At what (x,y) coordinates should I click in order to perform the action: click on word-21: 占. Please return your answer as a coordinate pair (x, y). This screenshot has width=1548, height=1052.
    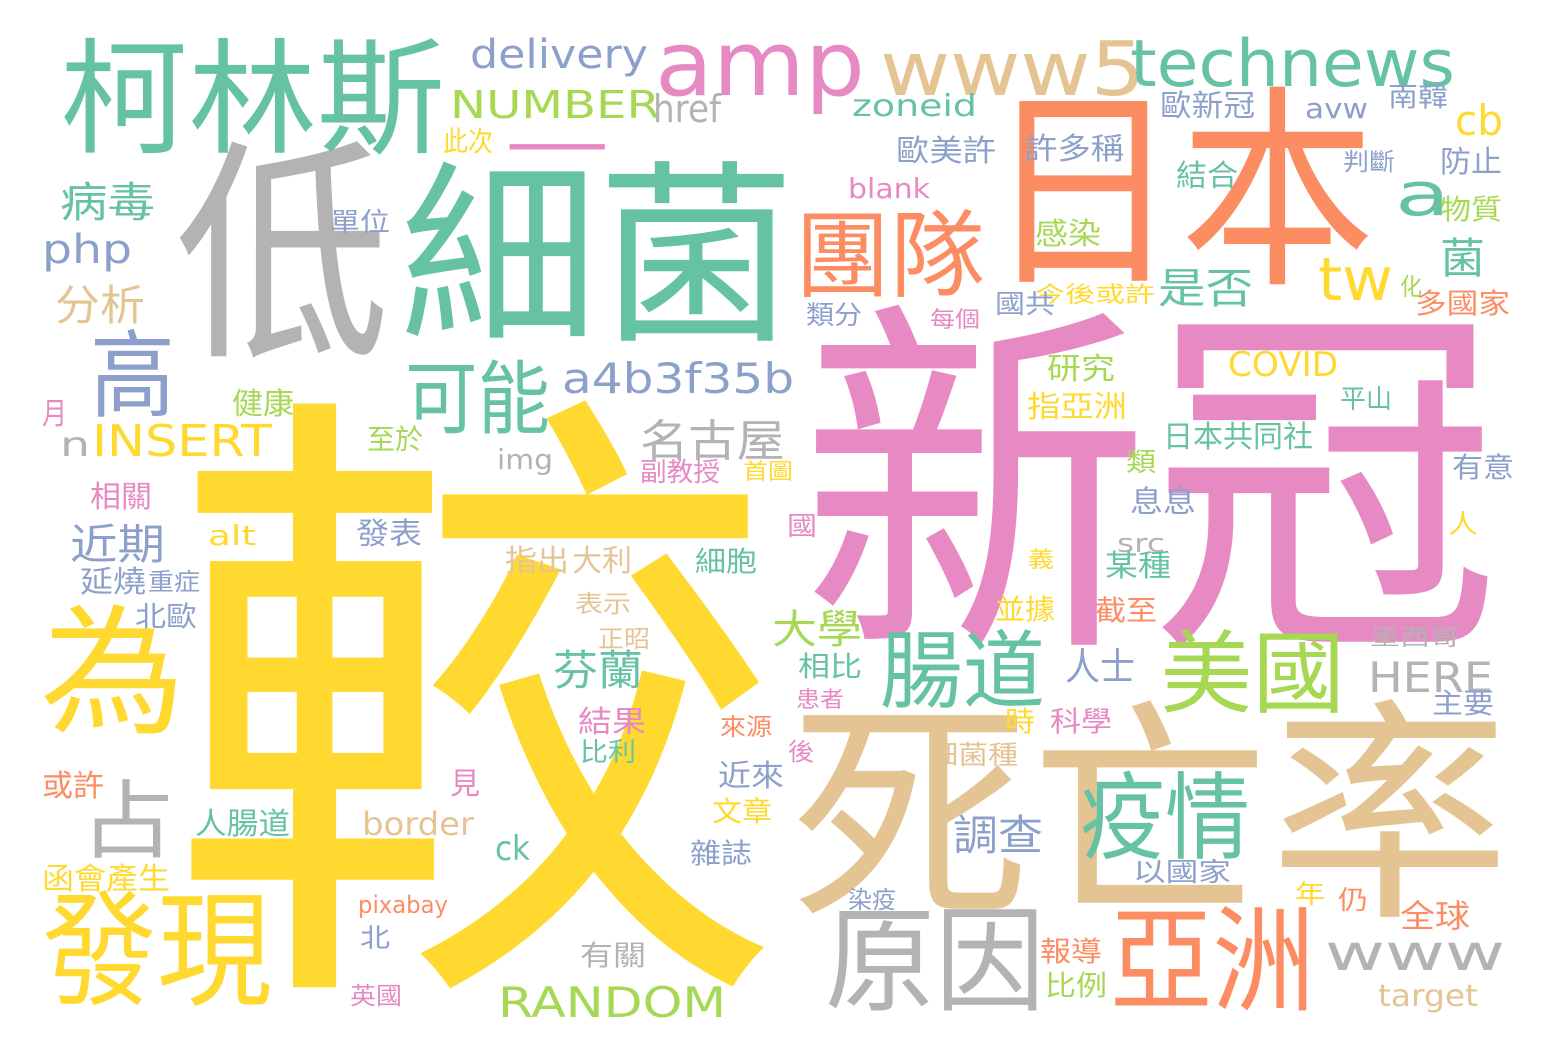
    Looking at the image, I should click on (128, 822).